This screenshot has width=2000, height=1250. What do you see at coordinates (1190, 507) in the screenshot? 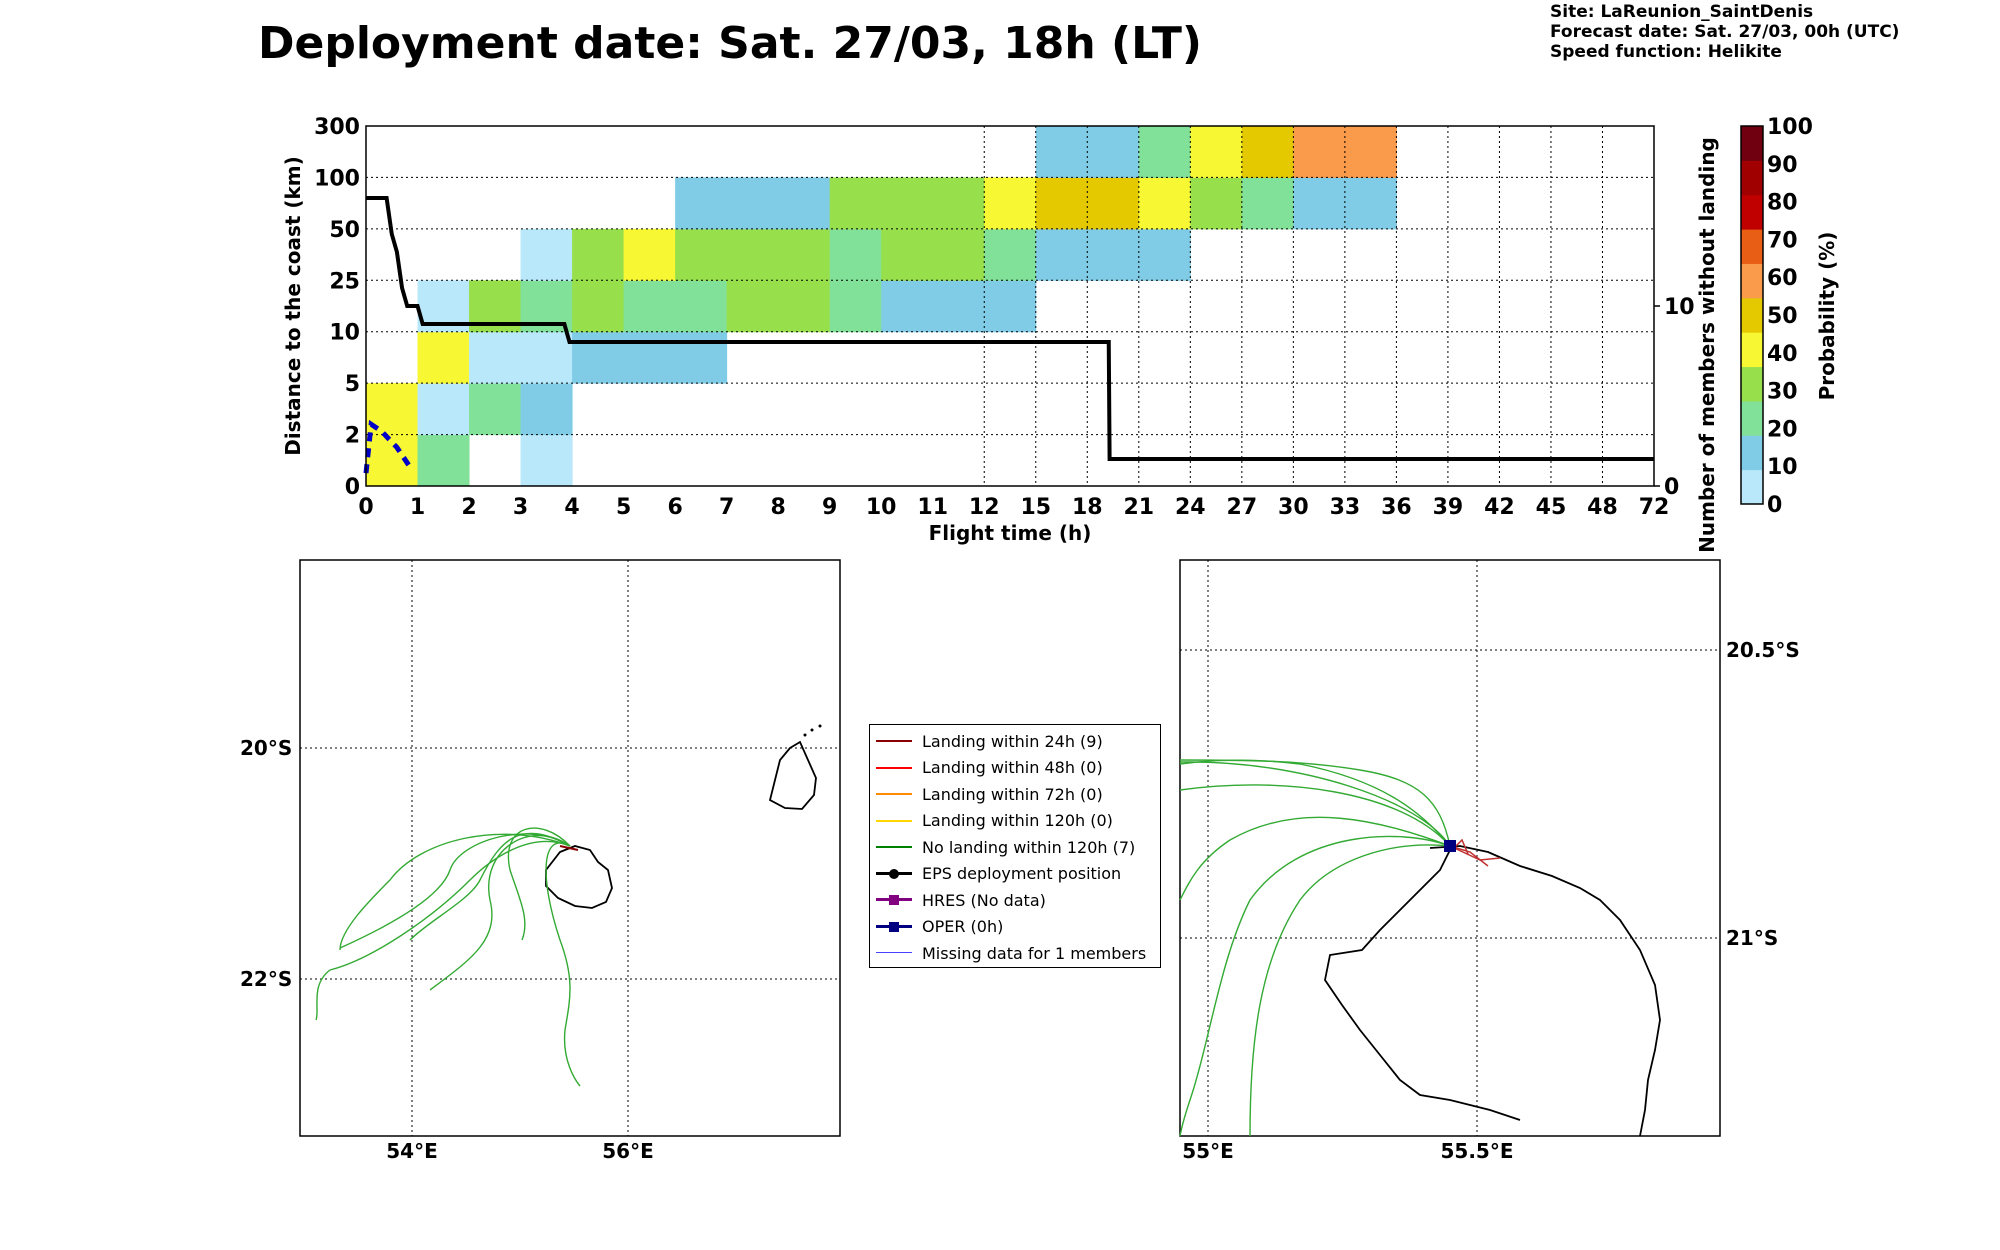
I see `x-tick-label: 24` at bounding box center [1190, 507].